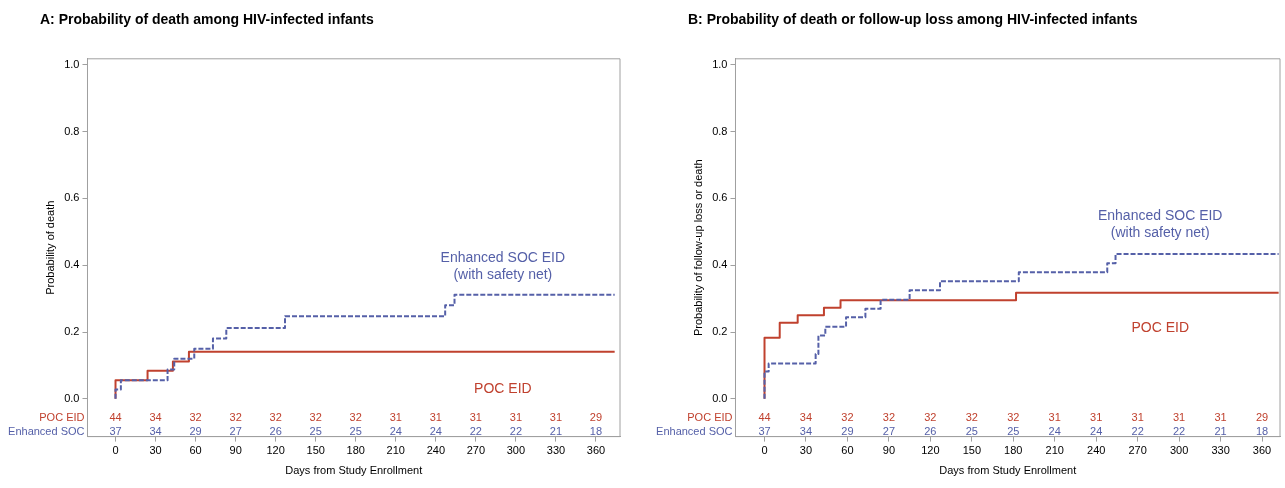  Describe the element at coordinates (49, 247) in the screenshot. I see `y-axis-title: Probability of death` at that location.